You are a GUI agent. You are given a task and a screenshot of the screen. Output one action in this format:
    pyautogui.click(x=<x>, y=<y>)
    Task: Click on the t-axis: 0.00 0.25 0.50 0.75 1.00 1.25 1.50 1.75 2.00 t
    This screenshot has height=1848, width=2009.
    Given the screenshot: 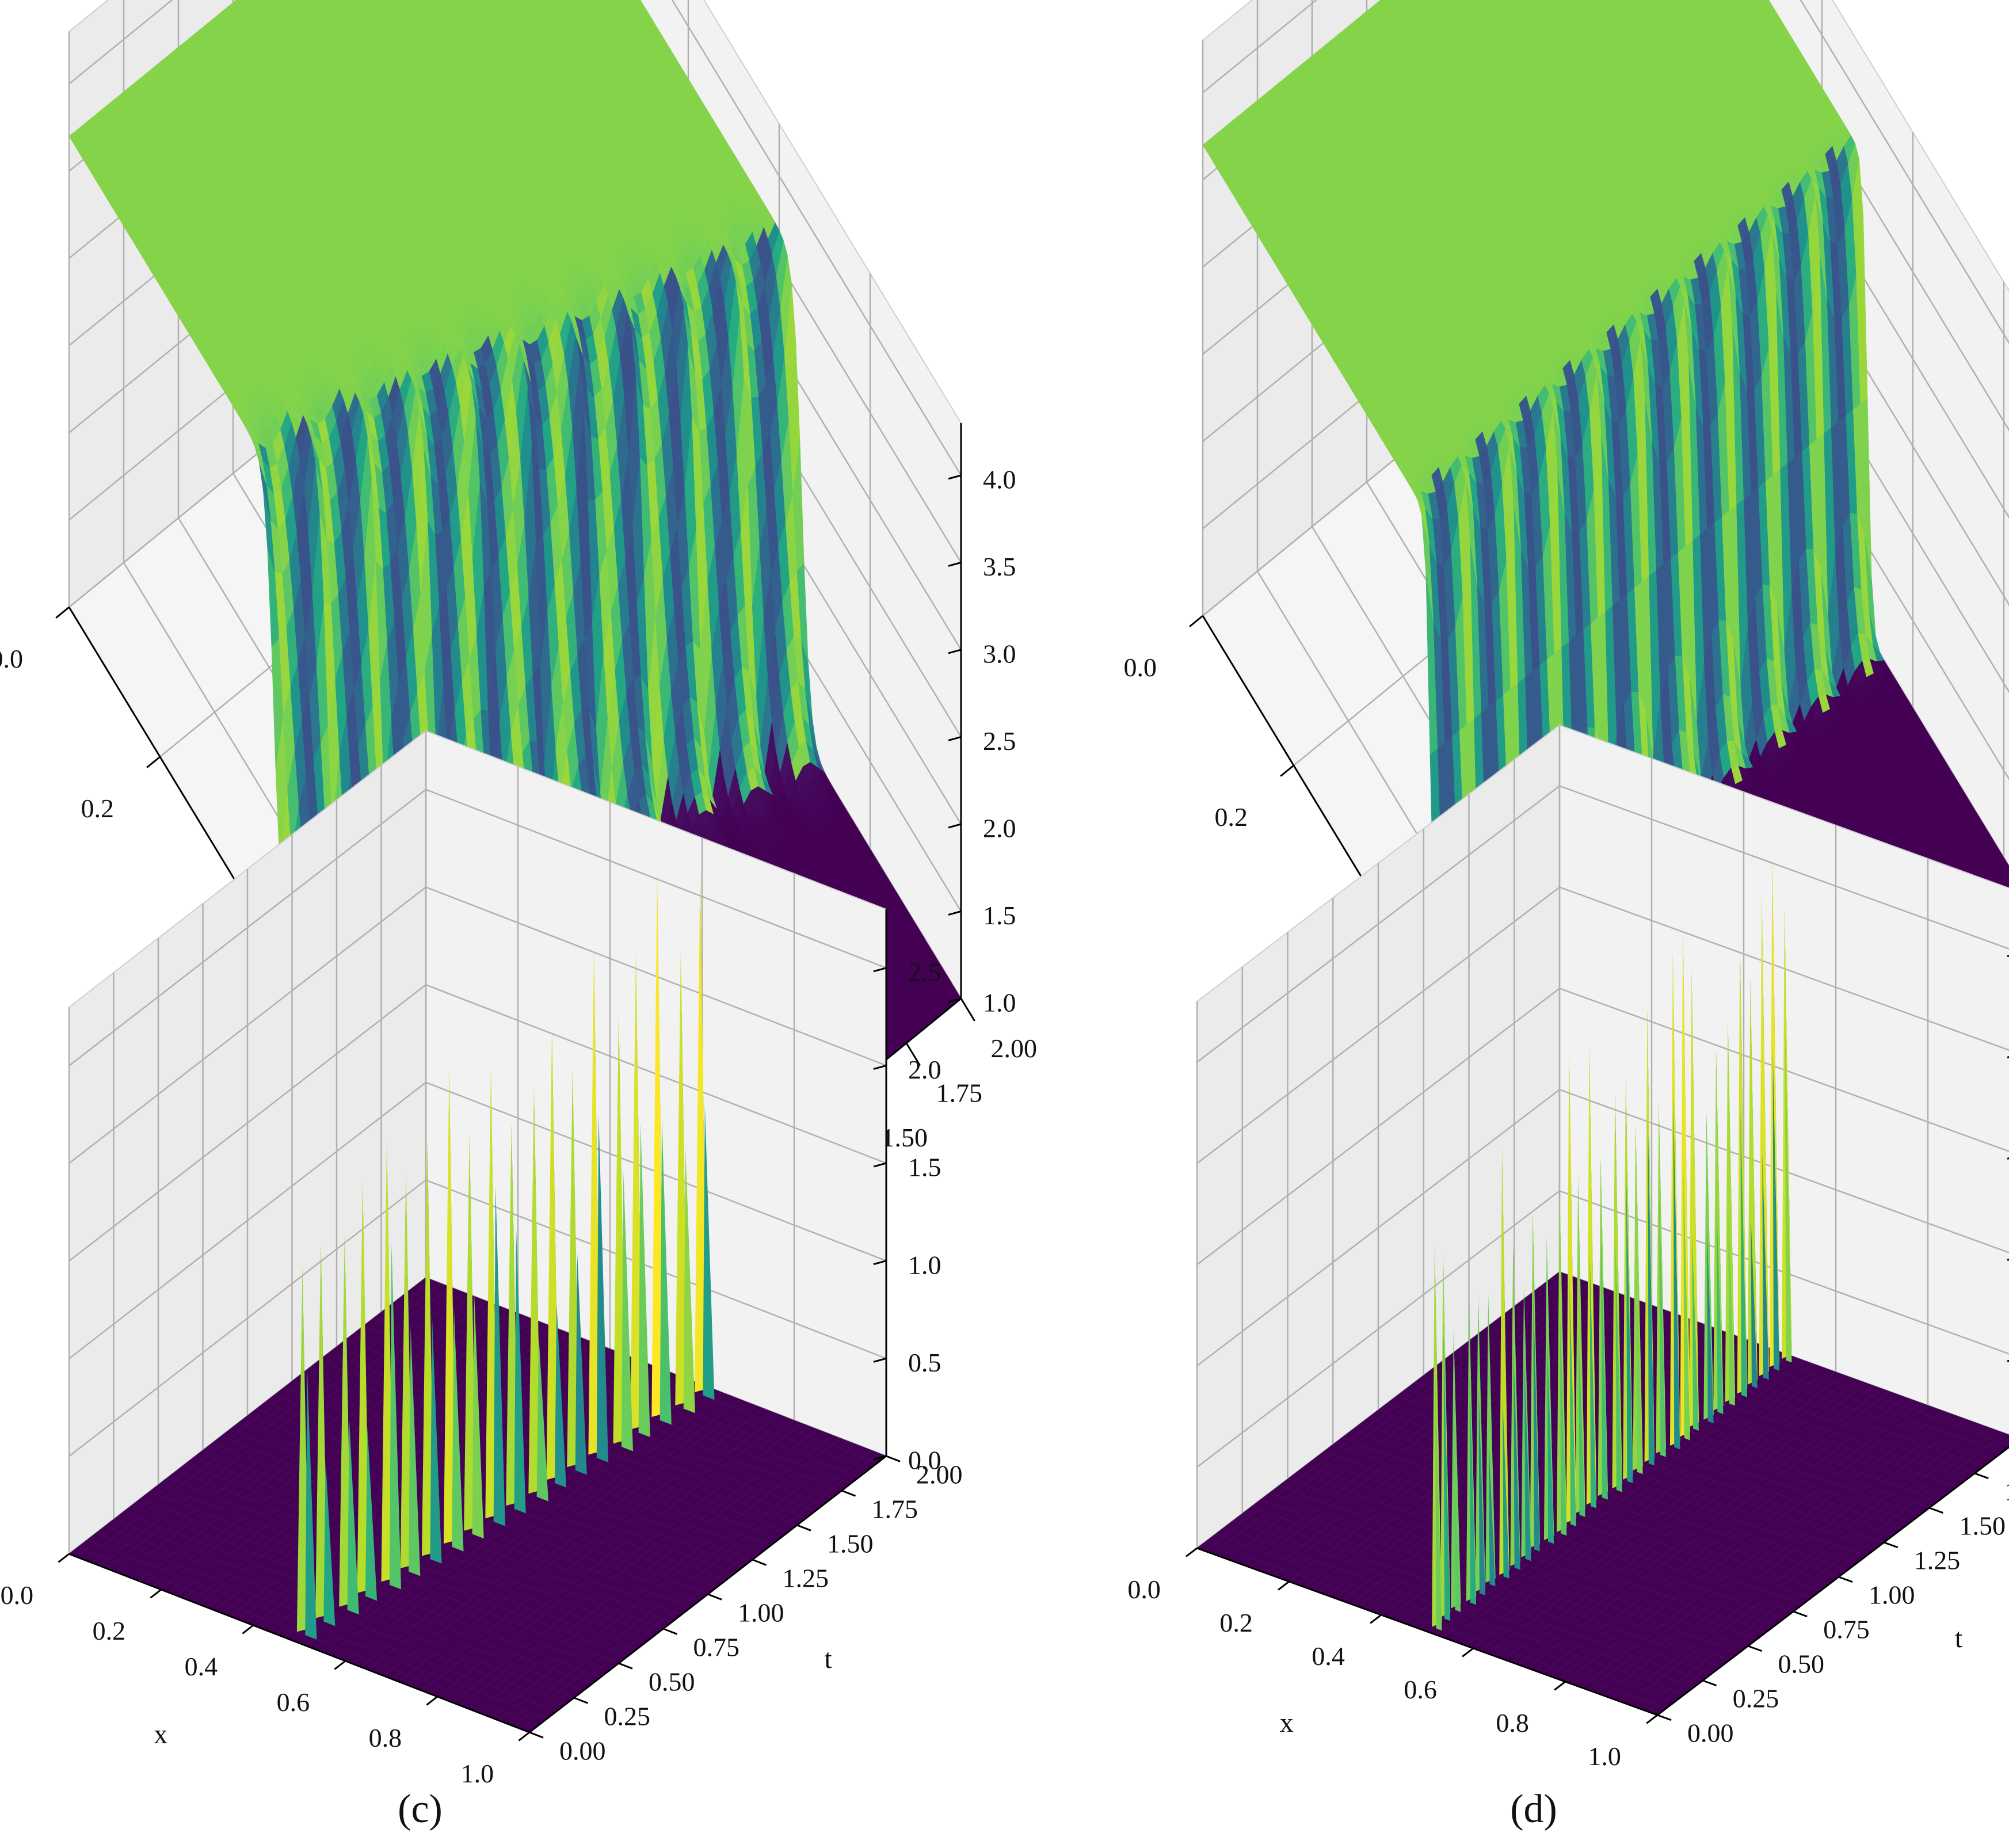 What is the action you would take?
    pyautogui.click(x=746, y=1610)
    